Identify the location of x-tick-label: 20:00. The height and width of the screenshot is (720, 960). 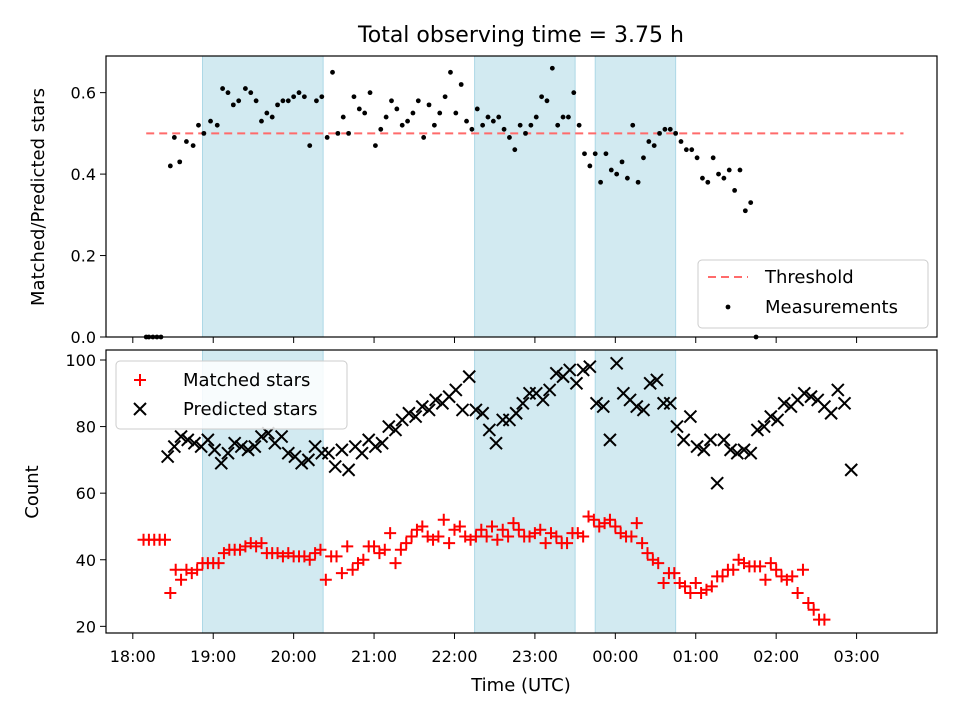
(294, 656).